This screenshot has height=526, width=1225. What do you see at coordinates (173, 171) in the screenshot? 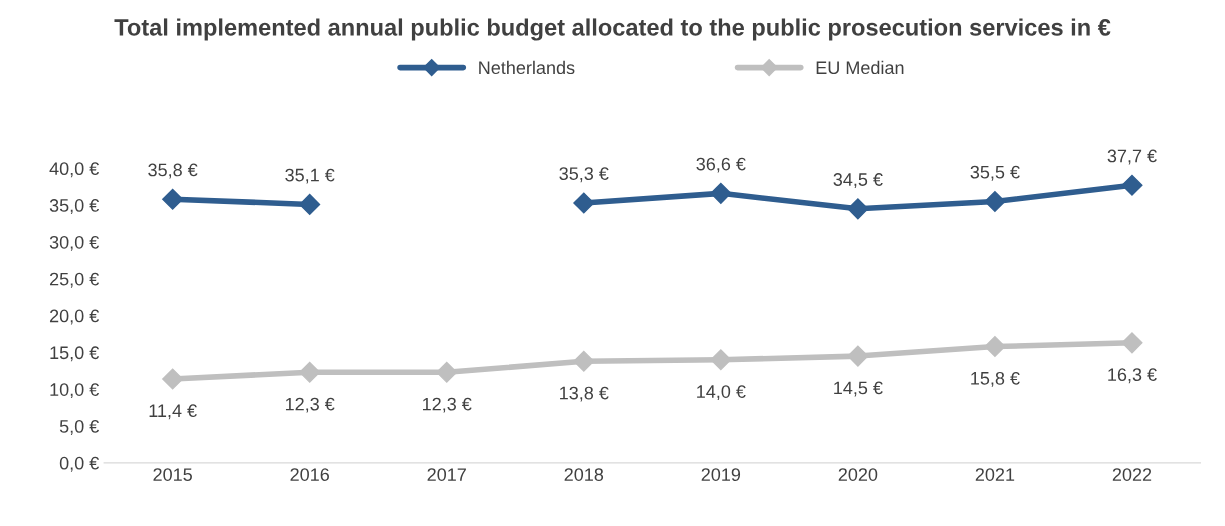
I see `data-label: 35,8 €` at bounding box center [173, 171].